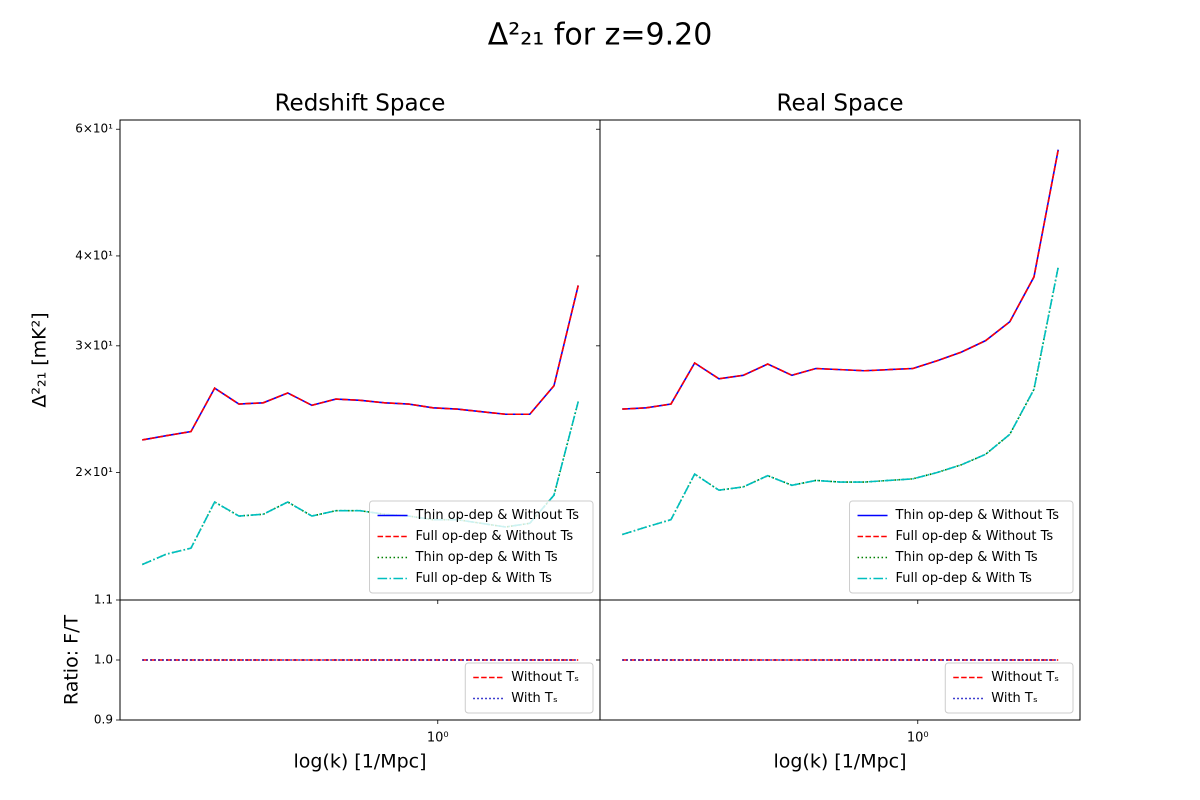 The image size is (1200, 800). What do you see at coordinates (103, 600) in the screenshot?
I see `y-tick-label: 1.1` at bounding box center [103, 600].